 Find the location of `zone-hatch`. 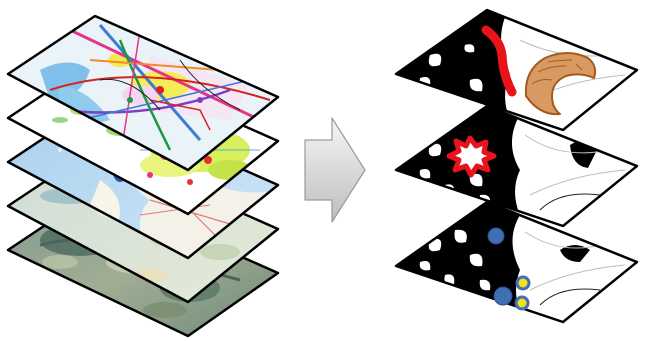

zone-hatch is located at coordinates (557, 72).